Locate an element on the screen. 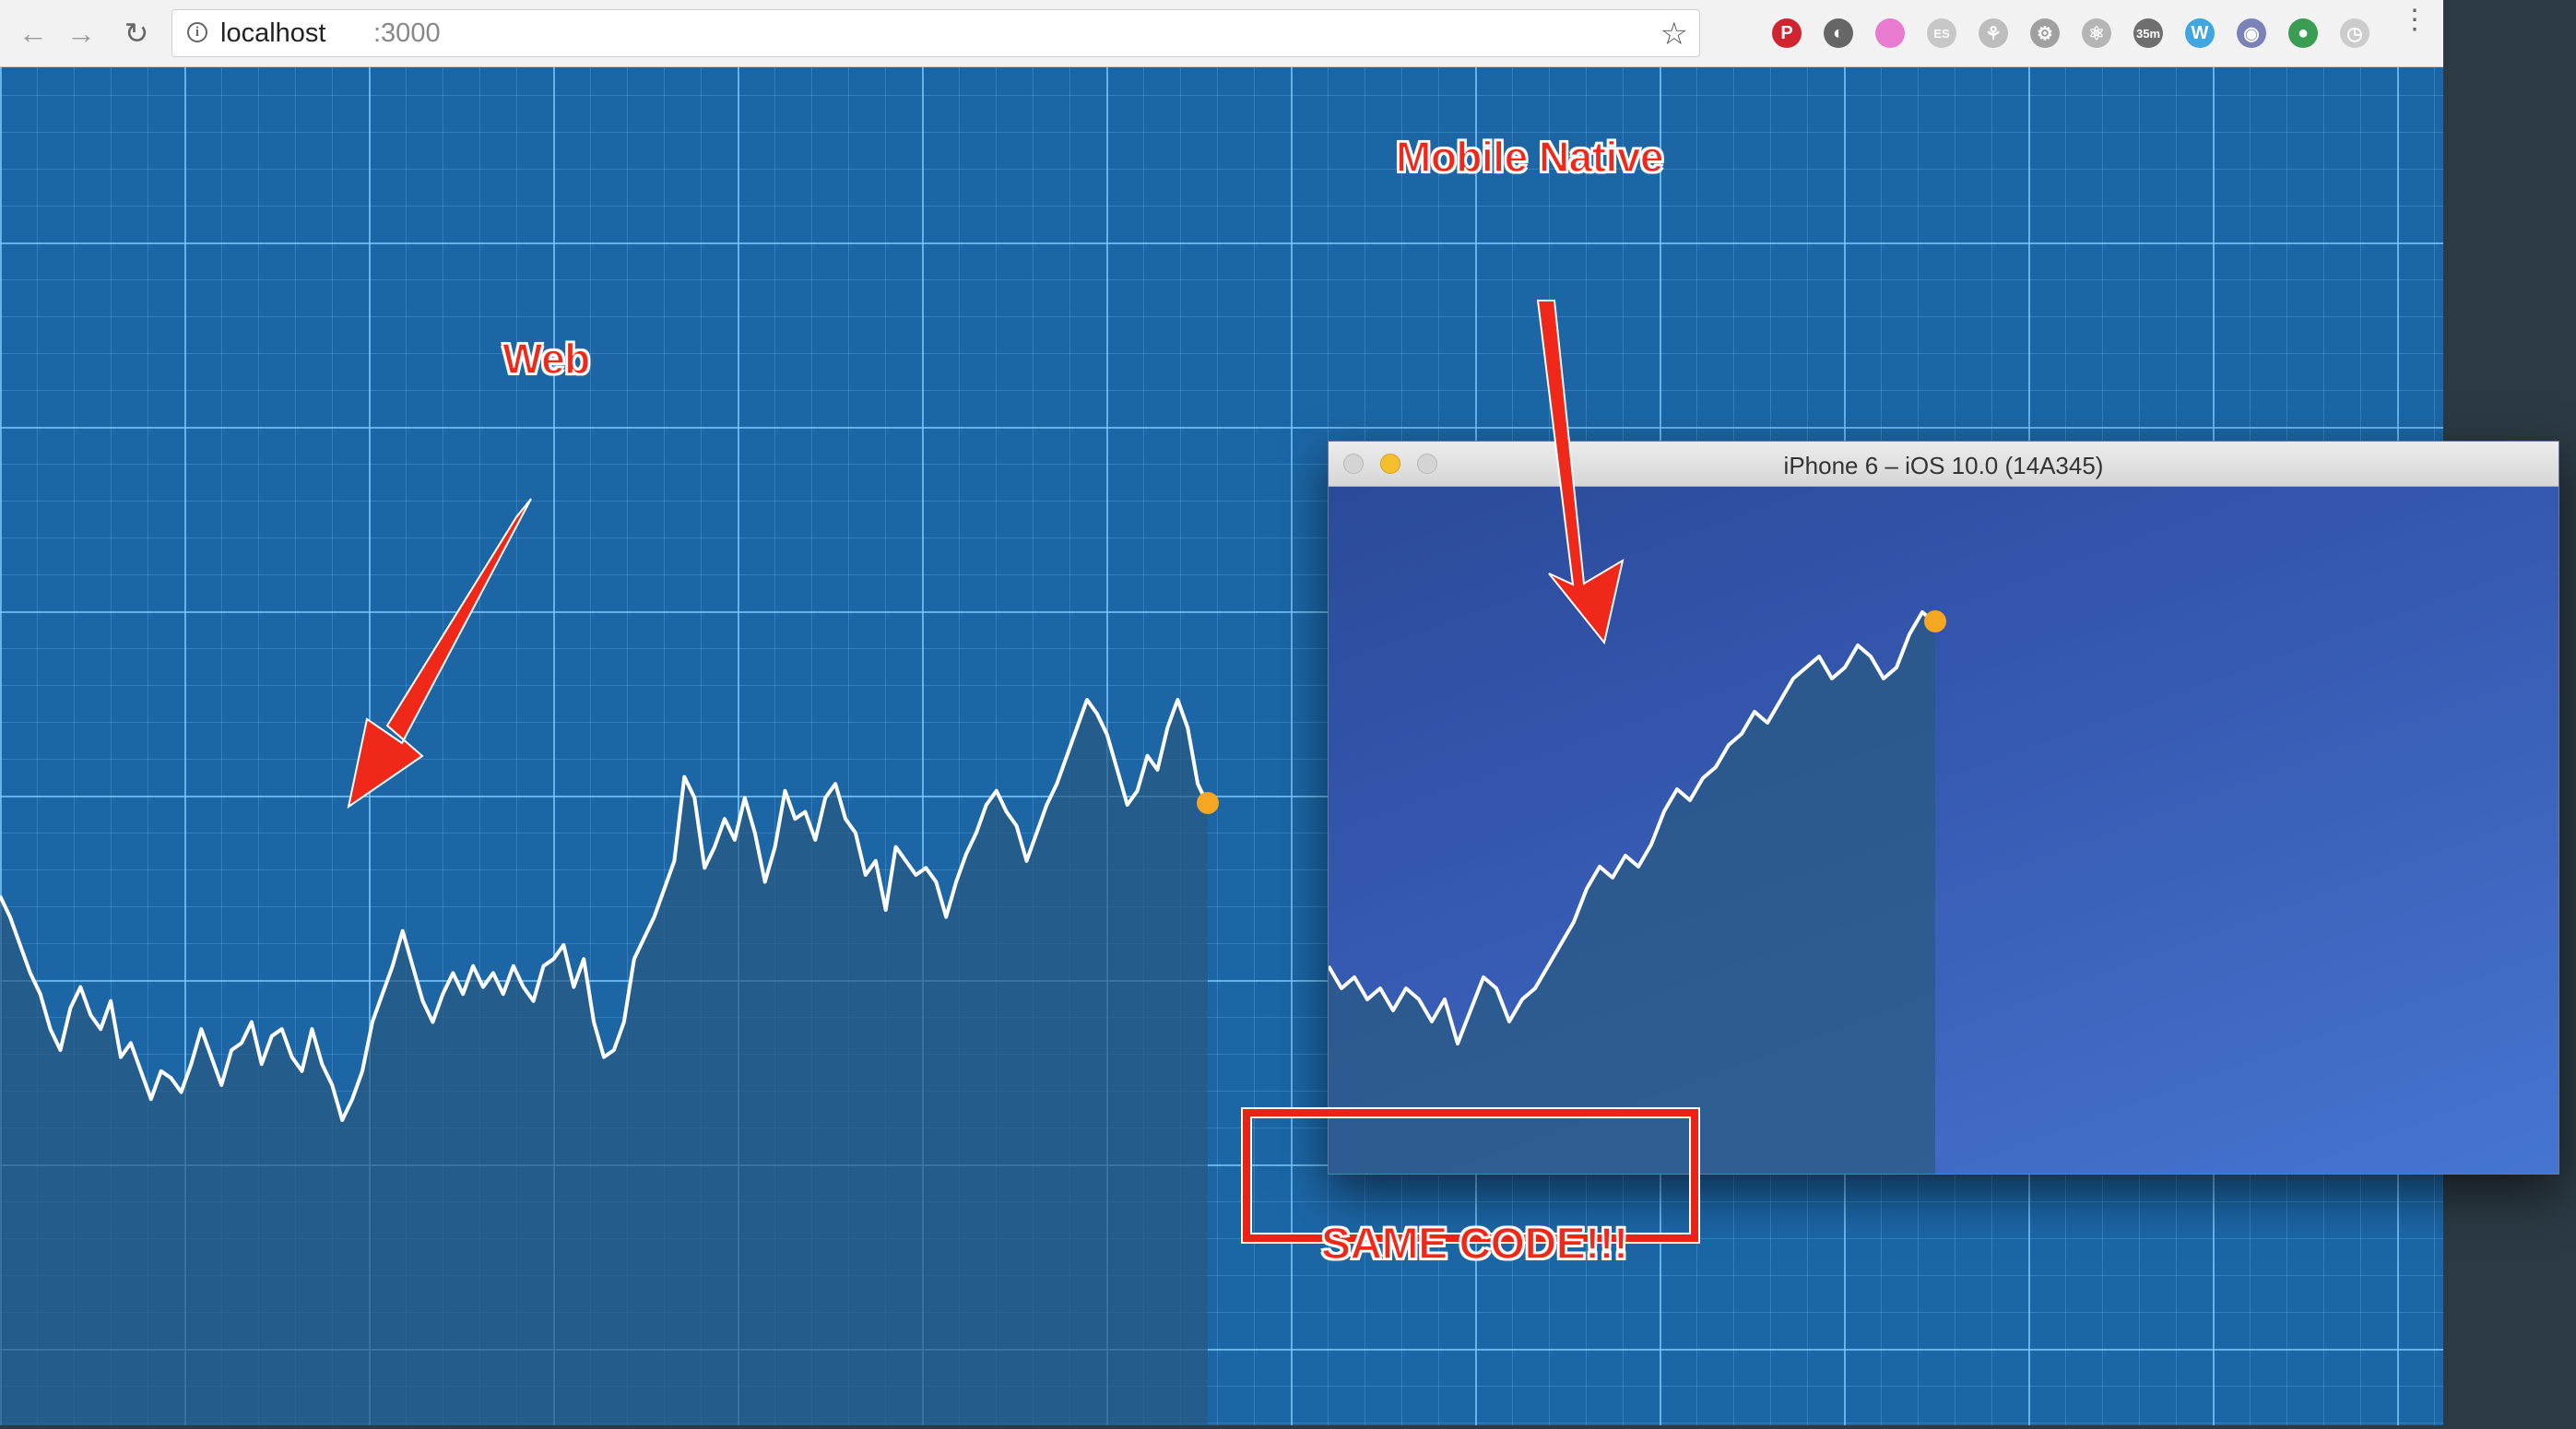 This screenshot has height=1429, width=2576. mobile-chart-area is located at coordinates (1632, 893).